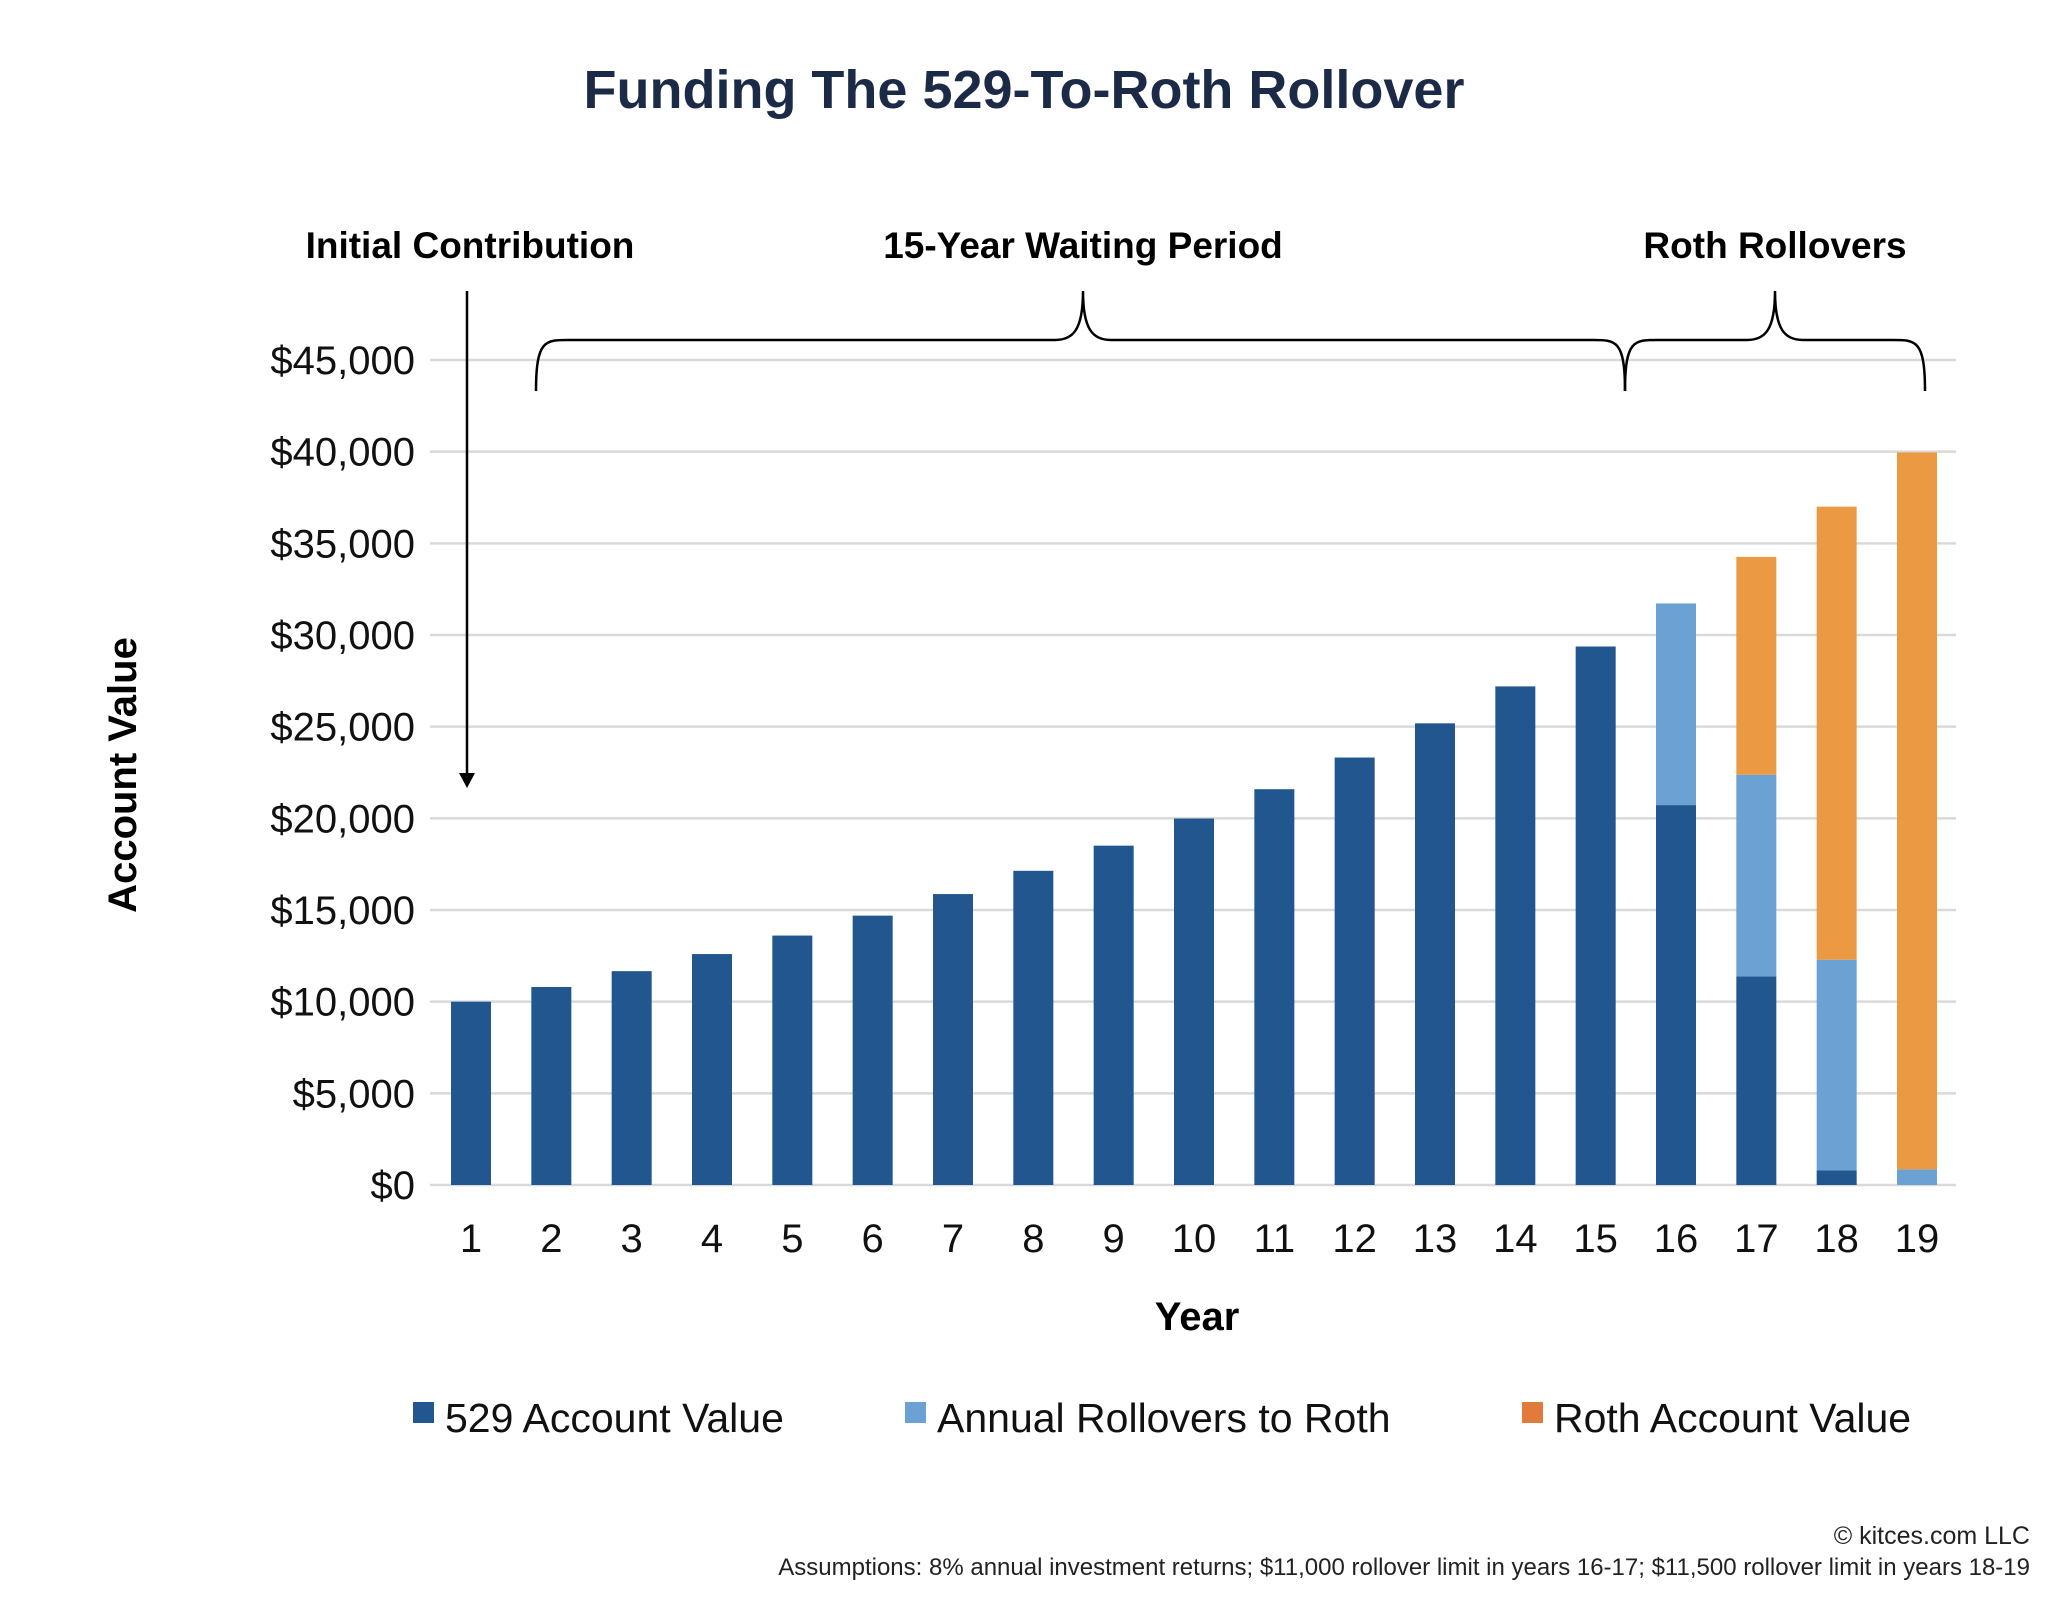 This screenshot has width=2048, height=1605. I want to click on y-tick-label: $40,000, so click(342, 453).